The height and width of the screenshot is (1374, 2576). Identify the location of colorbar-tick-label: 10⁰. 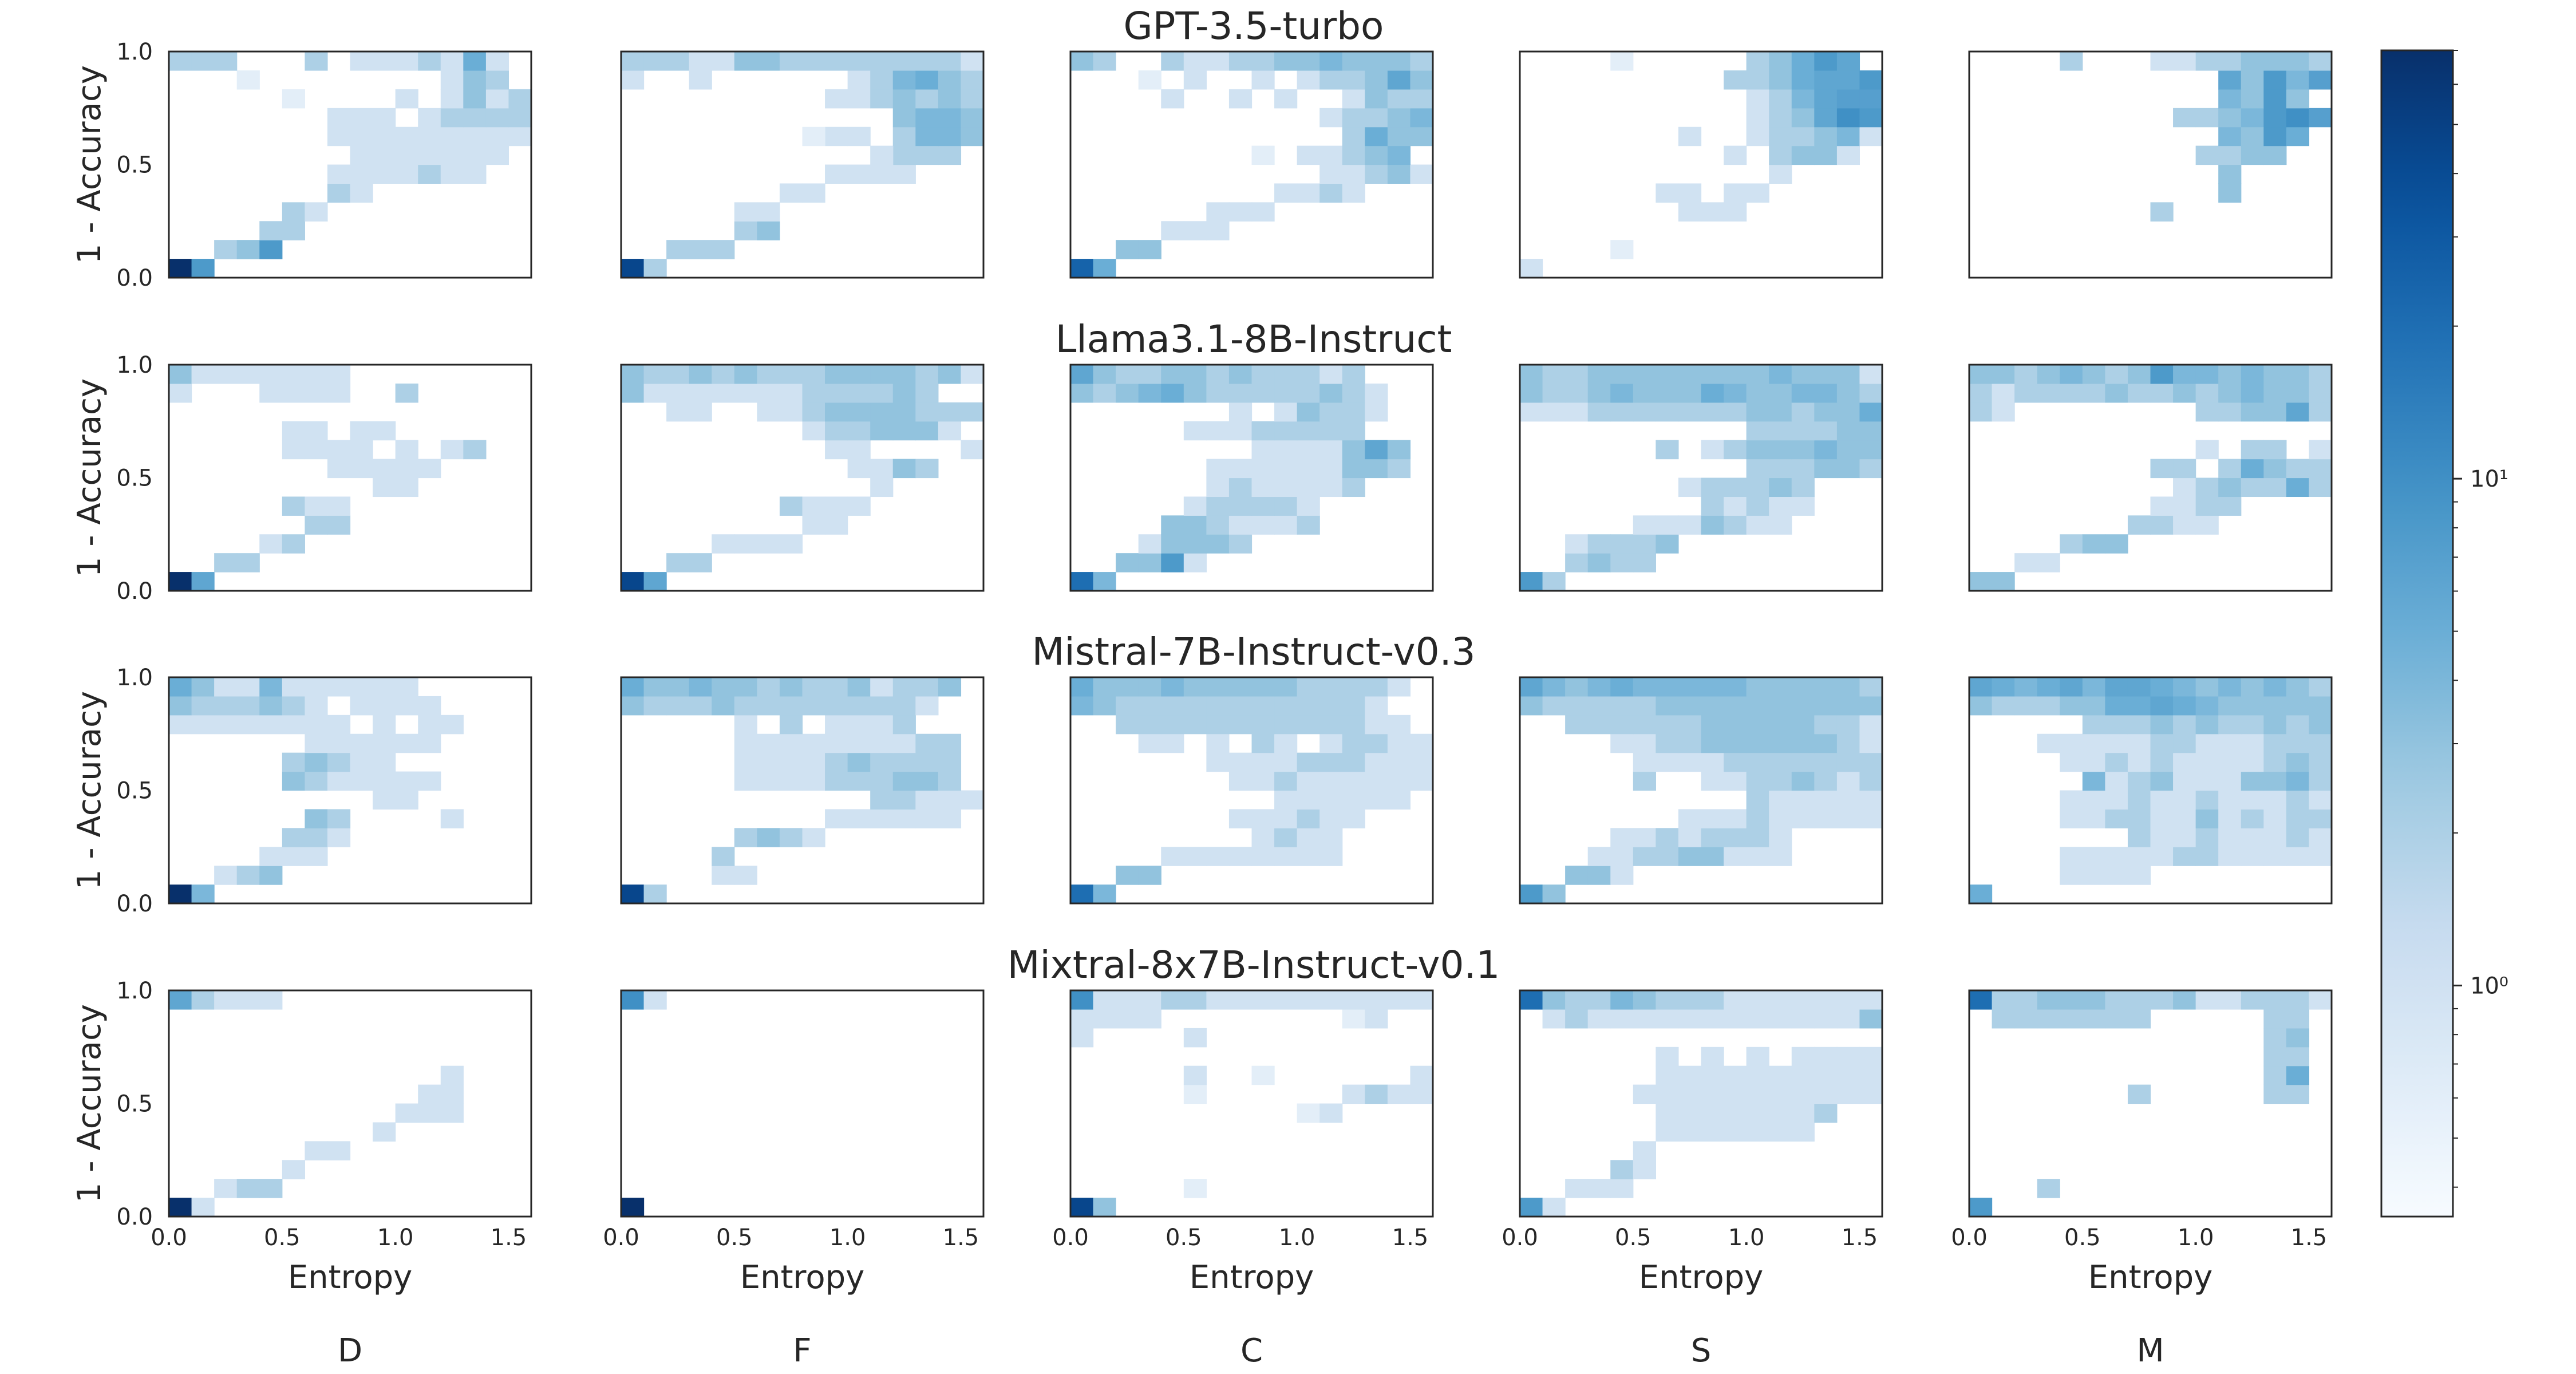
(2489, 986).